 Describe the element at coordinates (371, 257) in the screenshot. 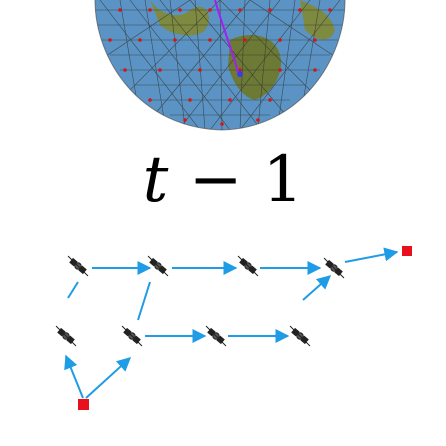

I see `link-r1-4-to-ground` at that location.